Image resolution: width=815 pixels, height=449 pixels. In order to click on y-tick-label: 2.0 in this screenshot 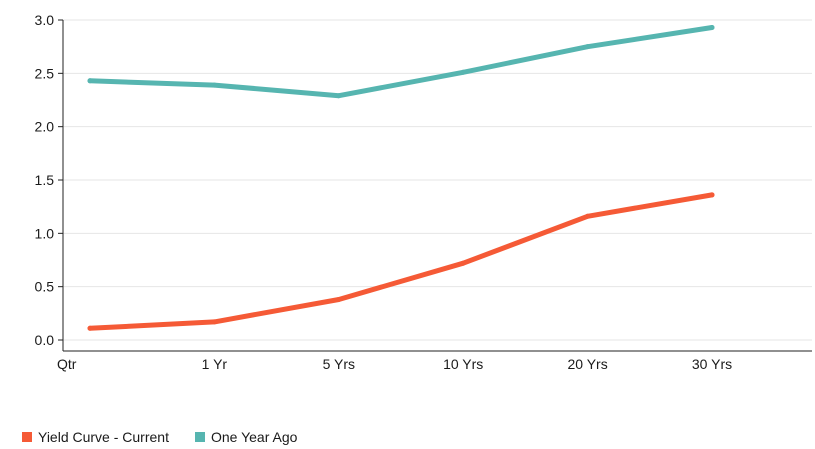, I will do `click(45, 127)`.